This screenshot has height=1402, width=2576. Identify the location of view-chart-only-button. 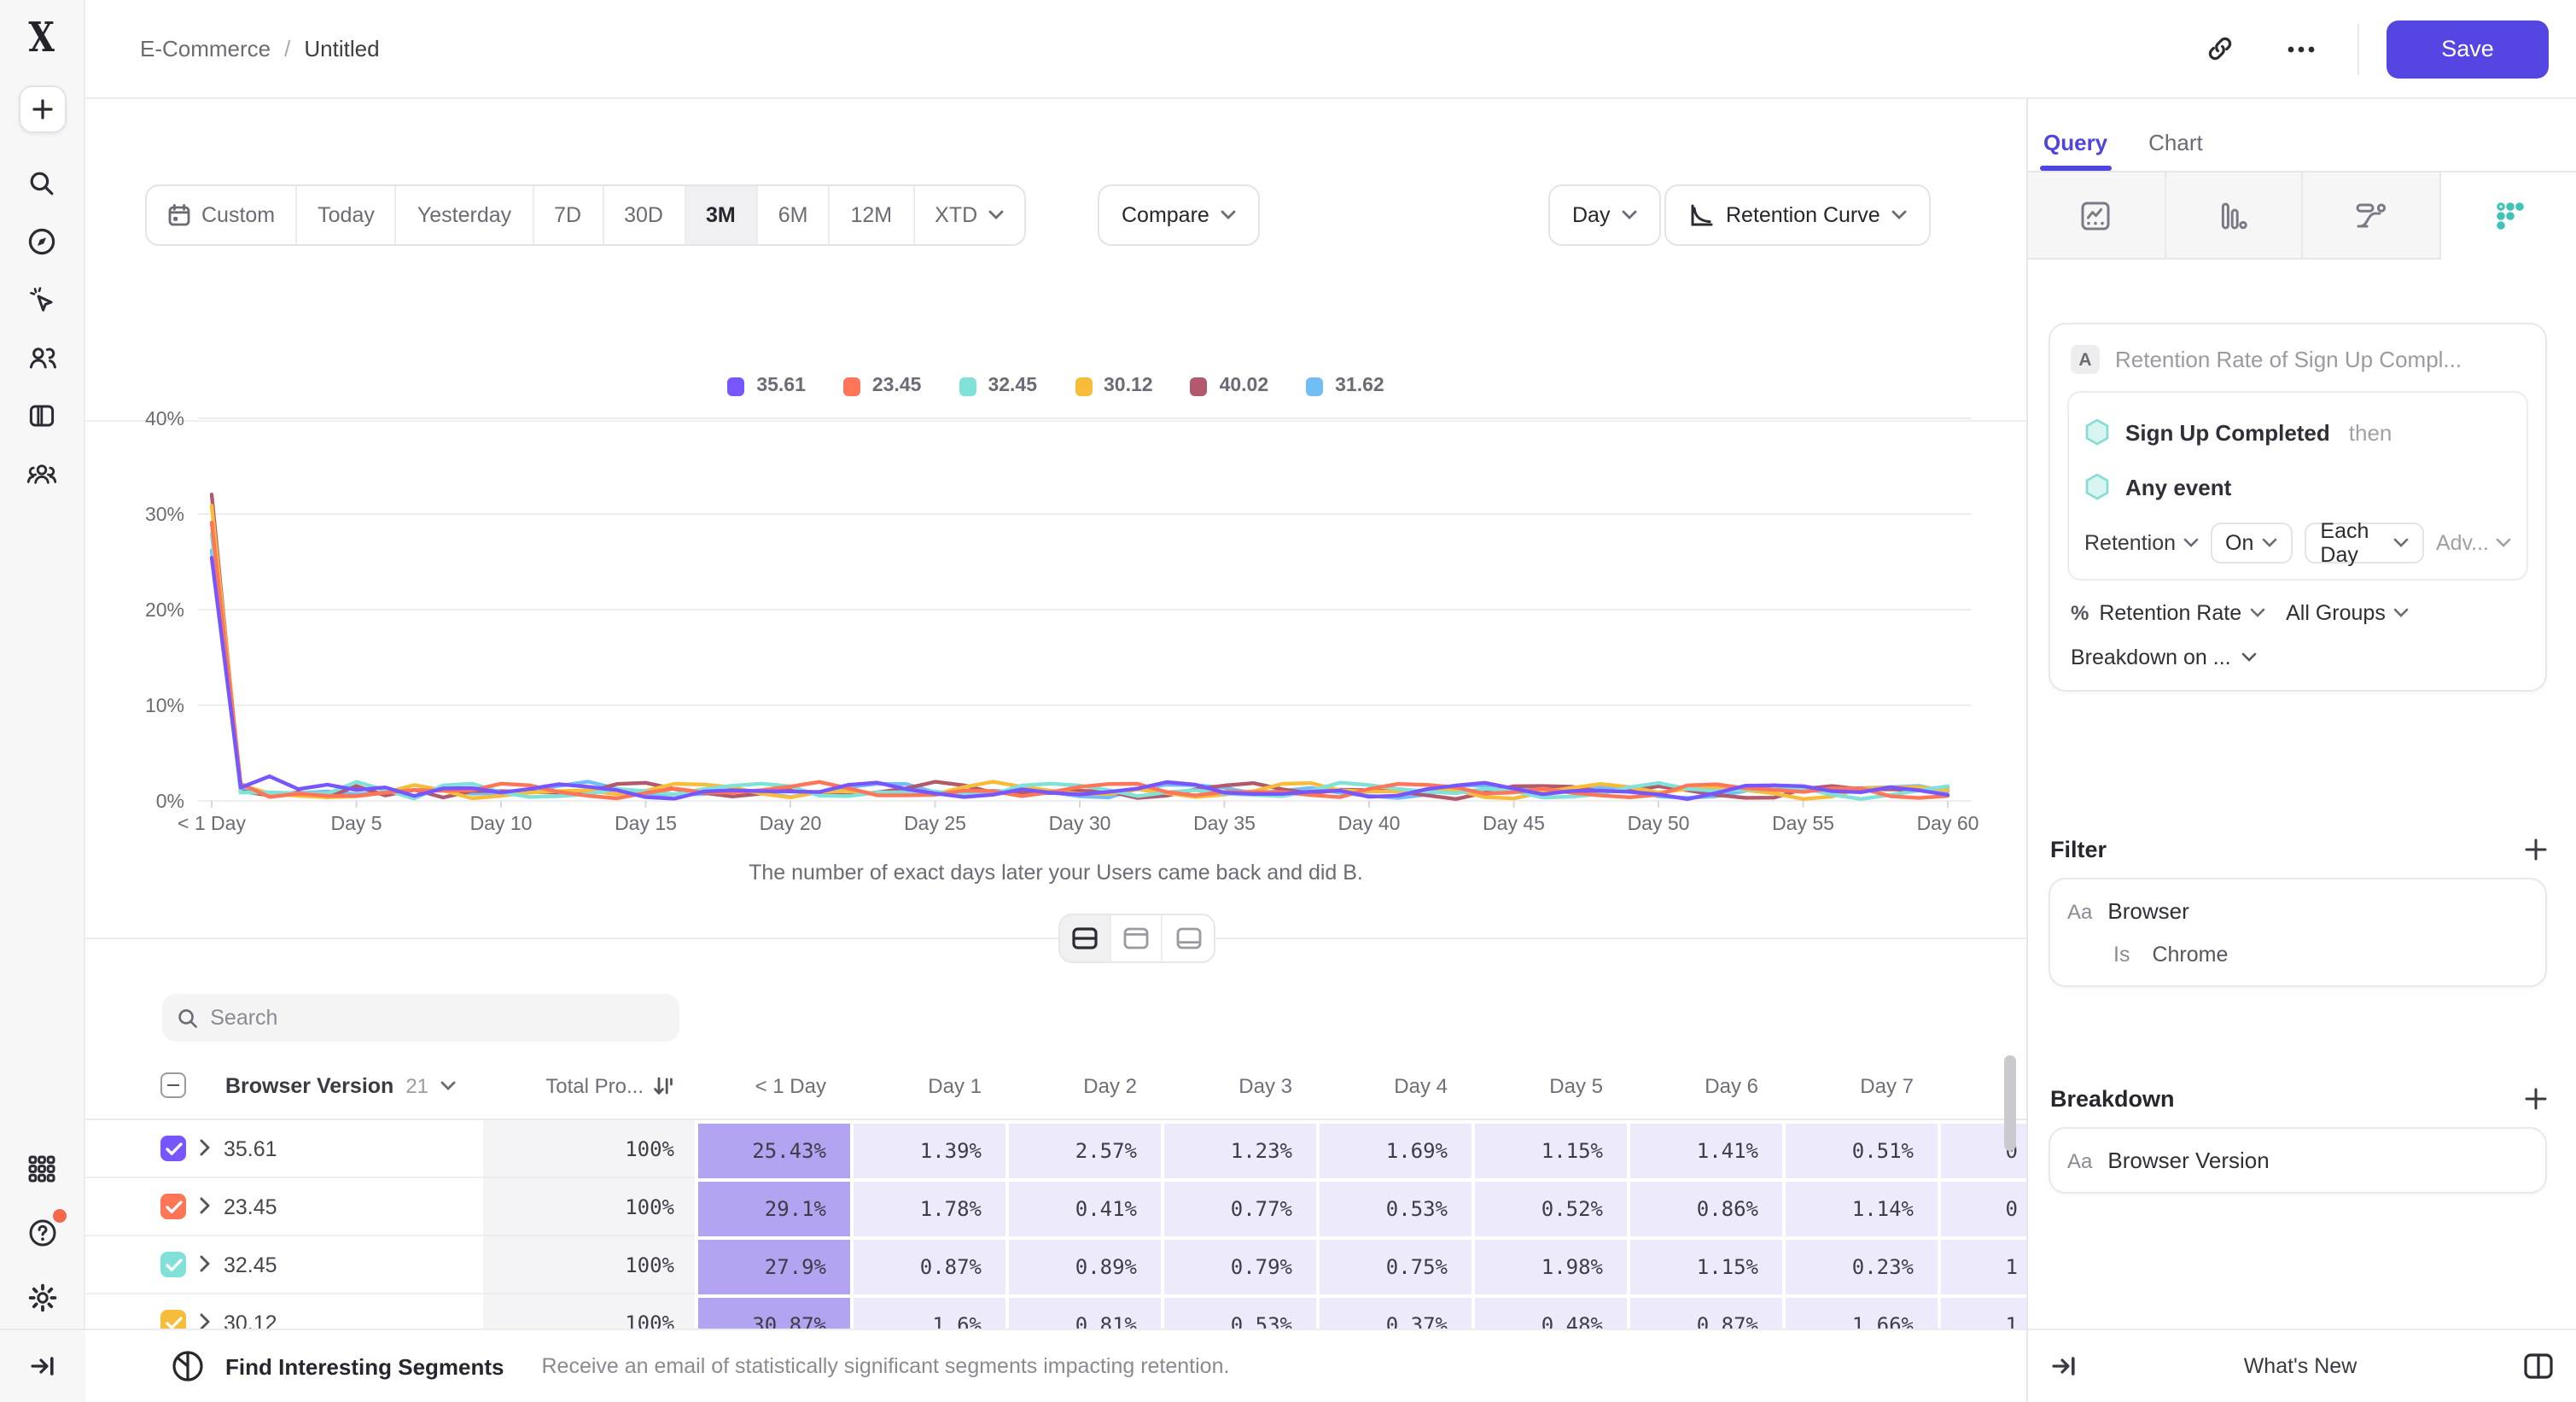
(1137, 938).